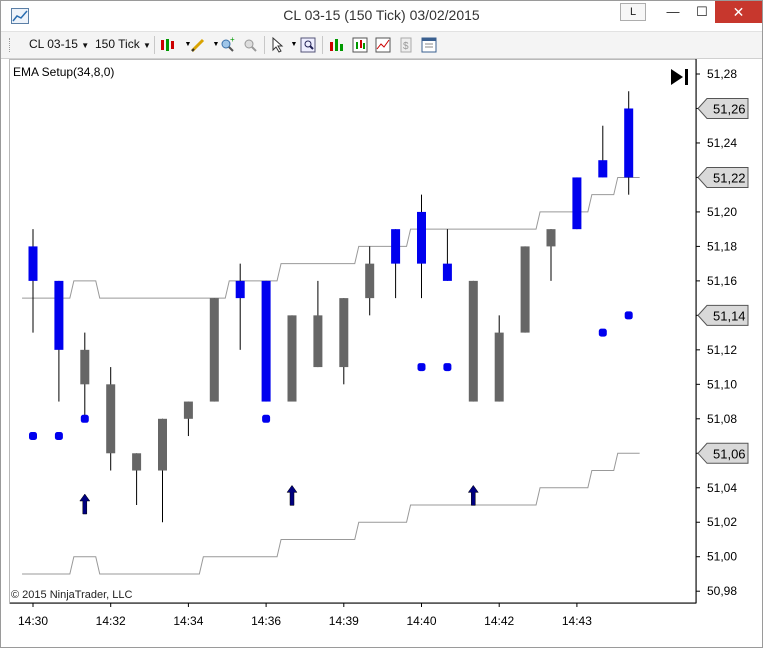 Image resolution: width=763 pixels, height=648 pixels. Describe the element at coordinates (198, 45) in the screenshot. I see `drawing-pencil-icon` at that location.